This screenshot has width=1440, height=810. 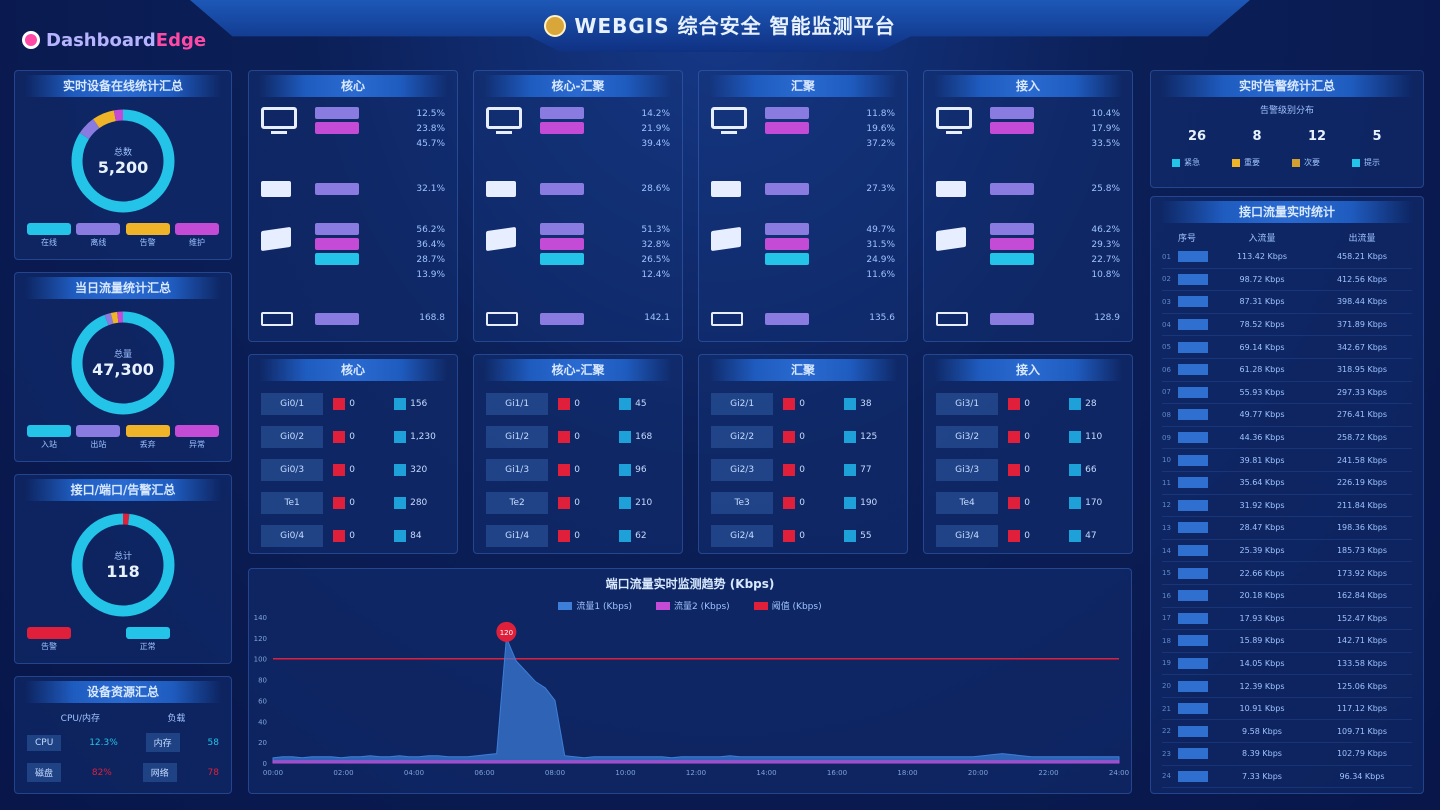 I want to click on metric-value: 23.8%, so click(x=430, y=129).